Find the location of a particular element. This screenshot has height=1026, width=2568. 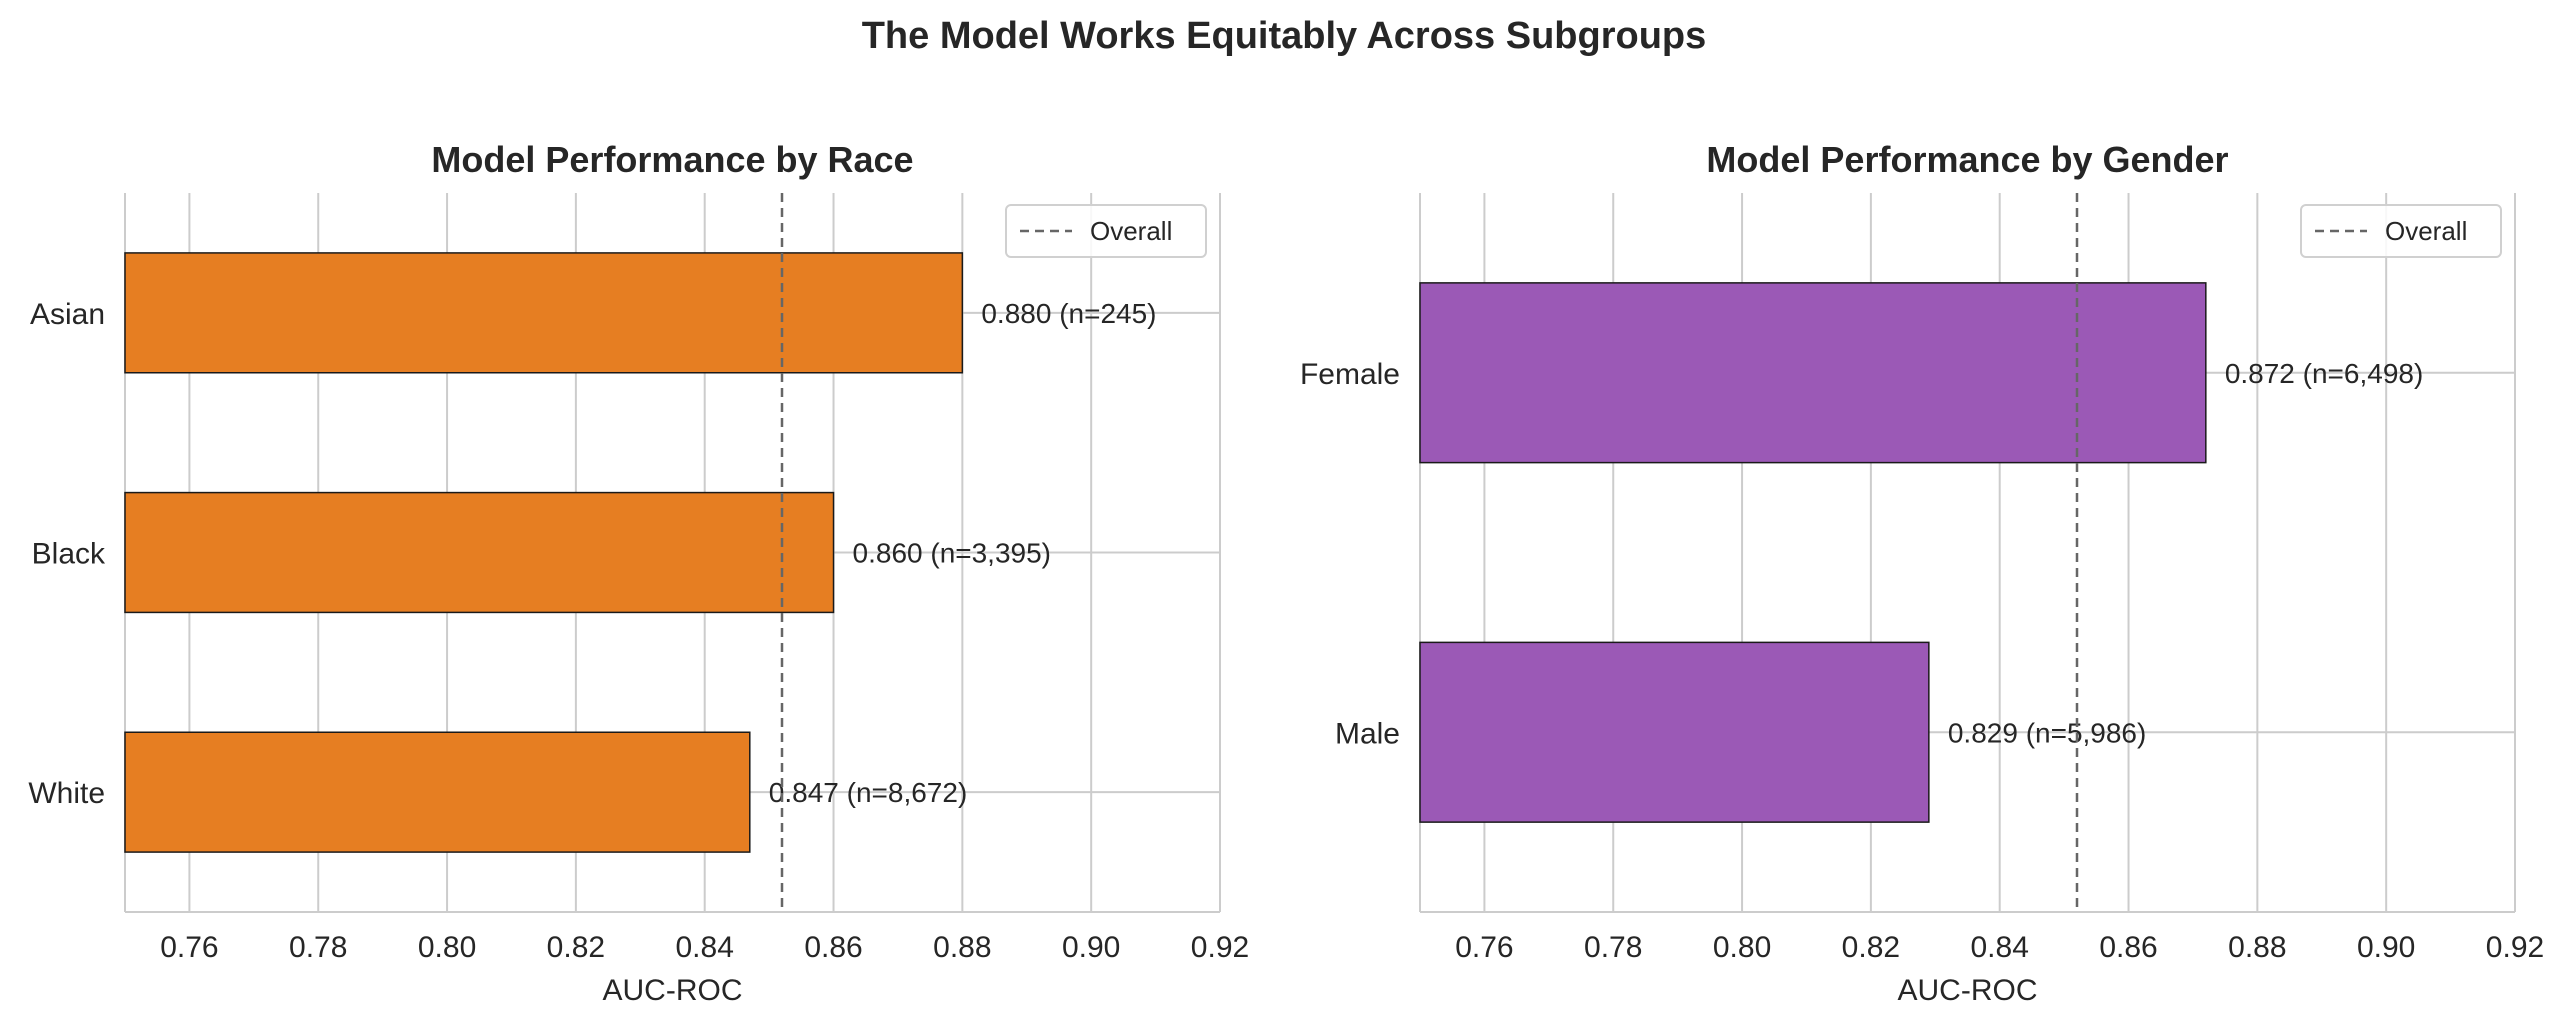

panel-title: Model Performance by Race is located at coordinates (672, 159).